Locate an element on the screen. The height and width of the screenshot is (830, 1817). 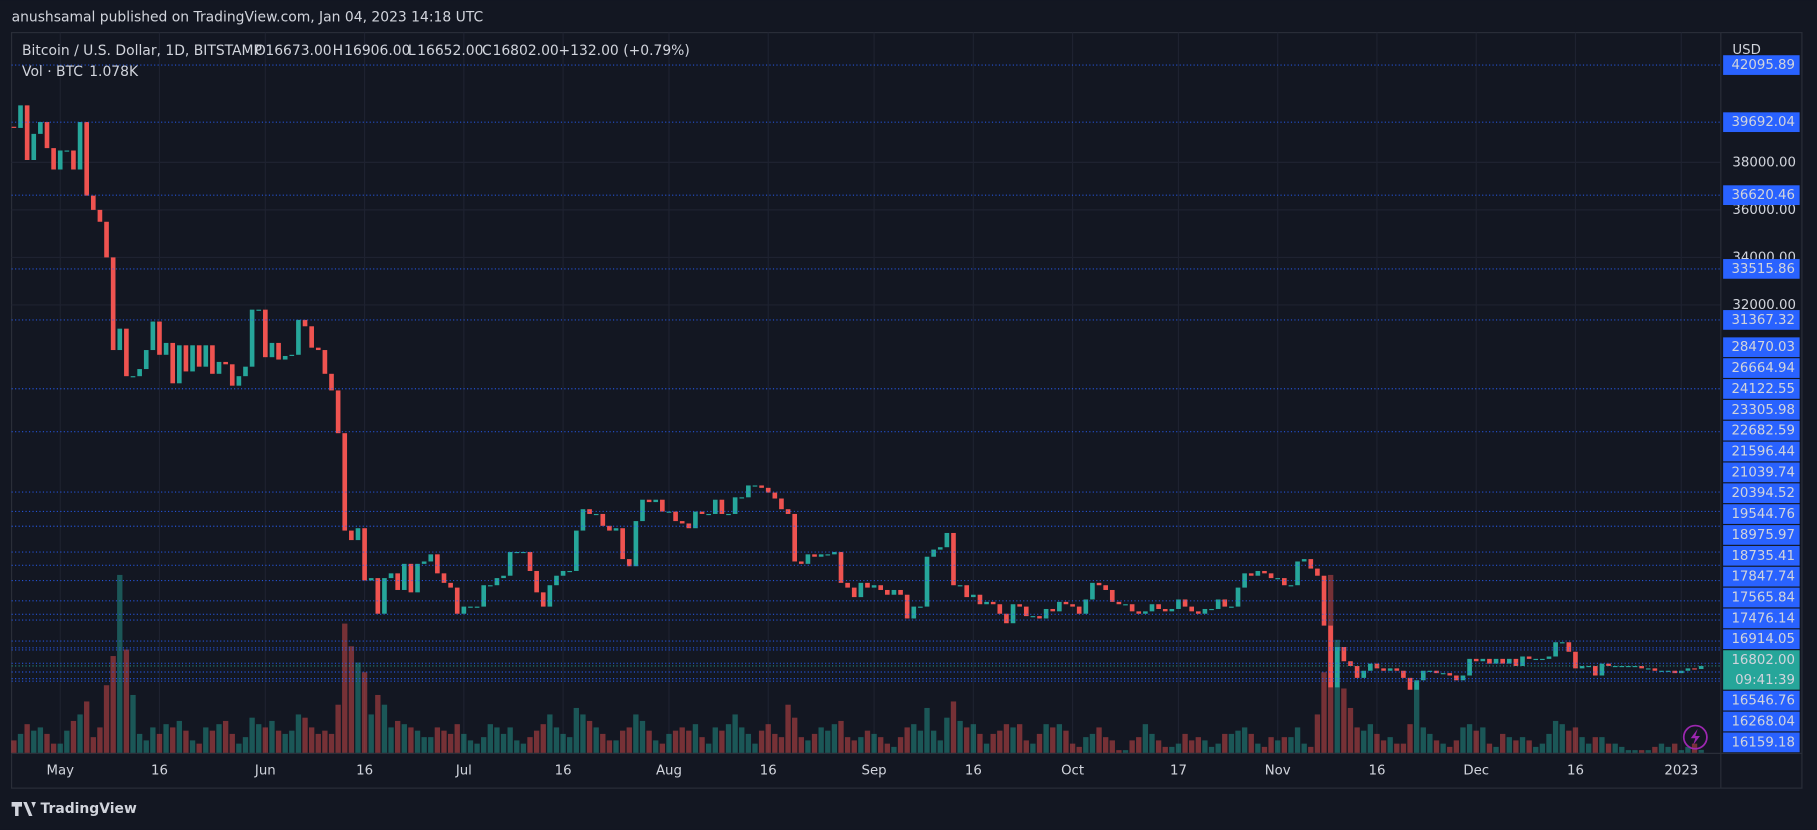
x-tick-label: Oct is located at coordinates (1072, 771).